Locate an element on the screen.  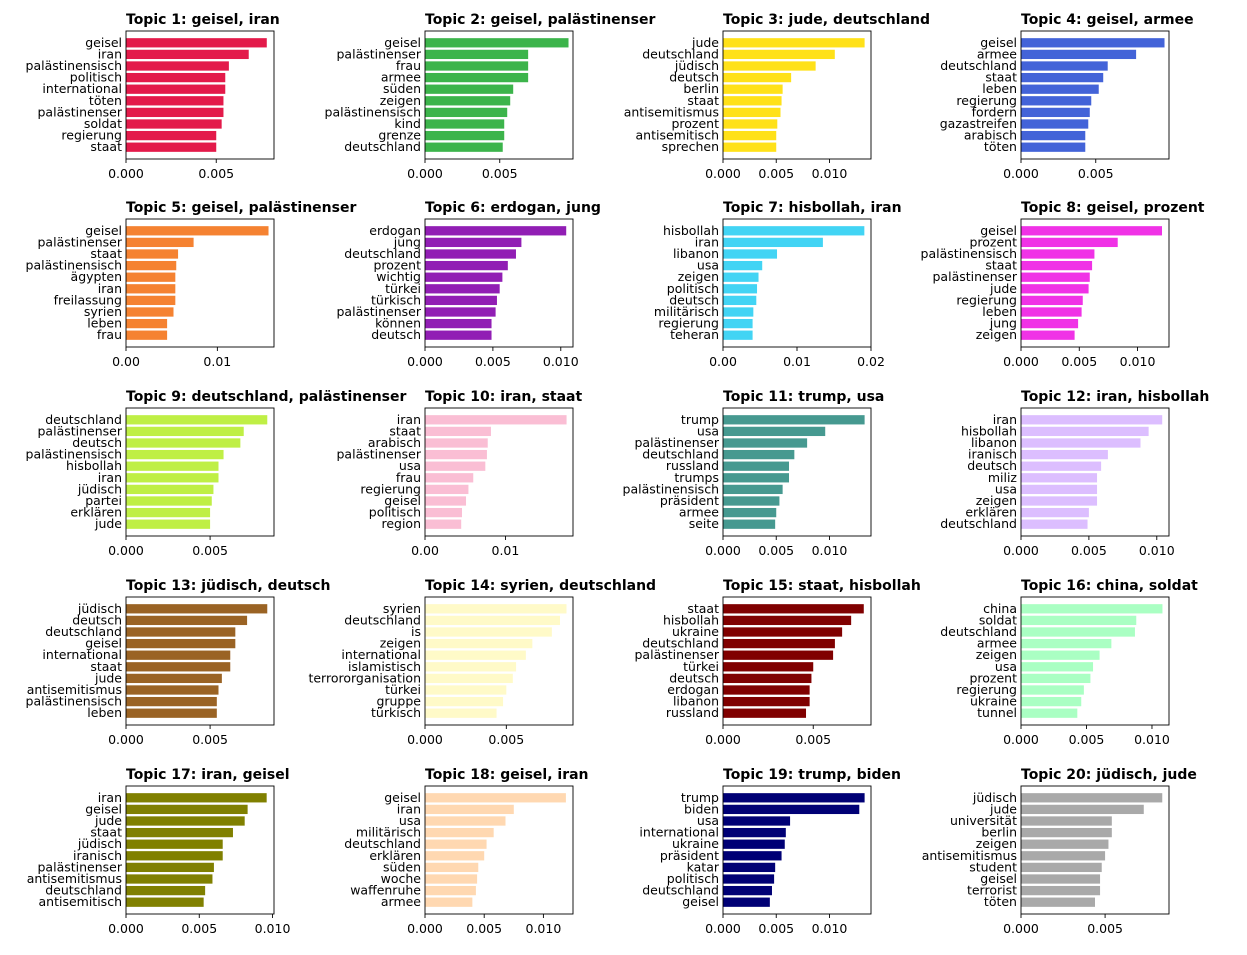
subplot-title: Topic 6: erdogan, jung is located at coordinates (513, 208).